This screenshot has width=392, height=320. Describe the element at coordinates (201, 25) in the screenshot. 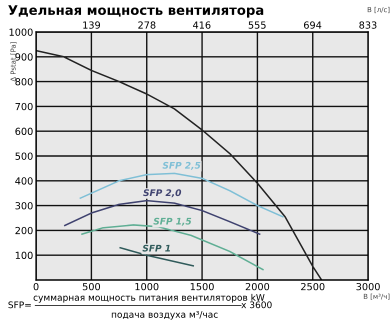

I see `x2-tick-label: 416` at that location.